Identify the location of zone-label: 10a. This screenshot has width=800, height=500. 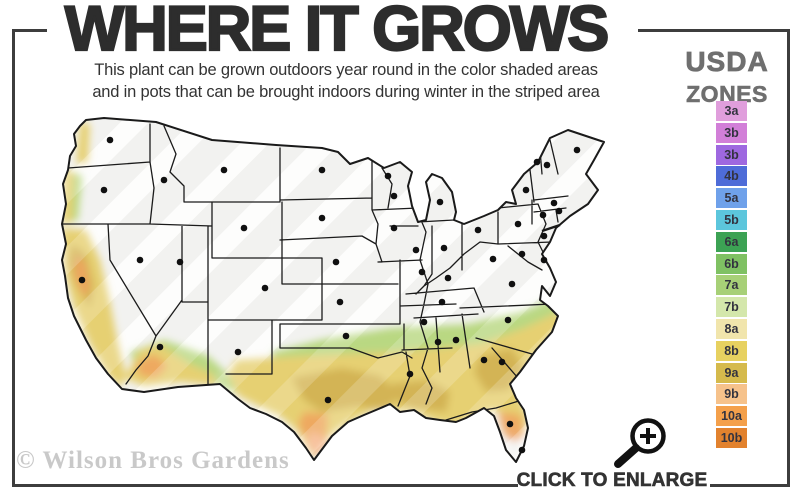
(731, 416).